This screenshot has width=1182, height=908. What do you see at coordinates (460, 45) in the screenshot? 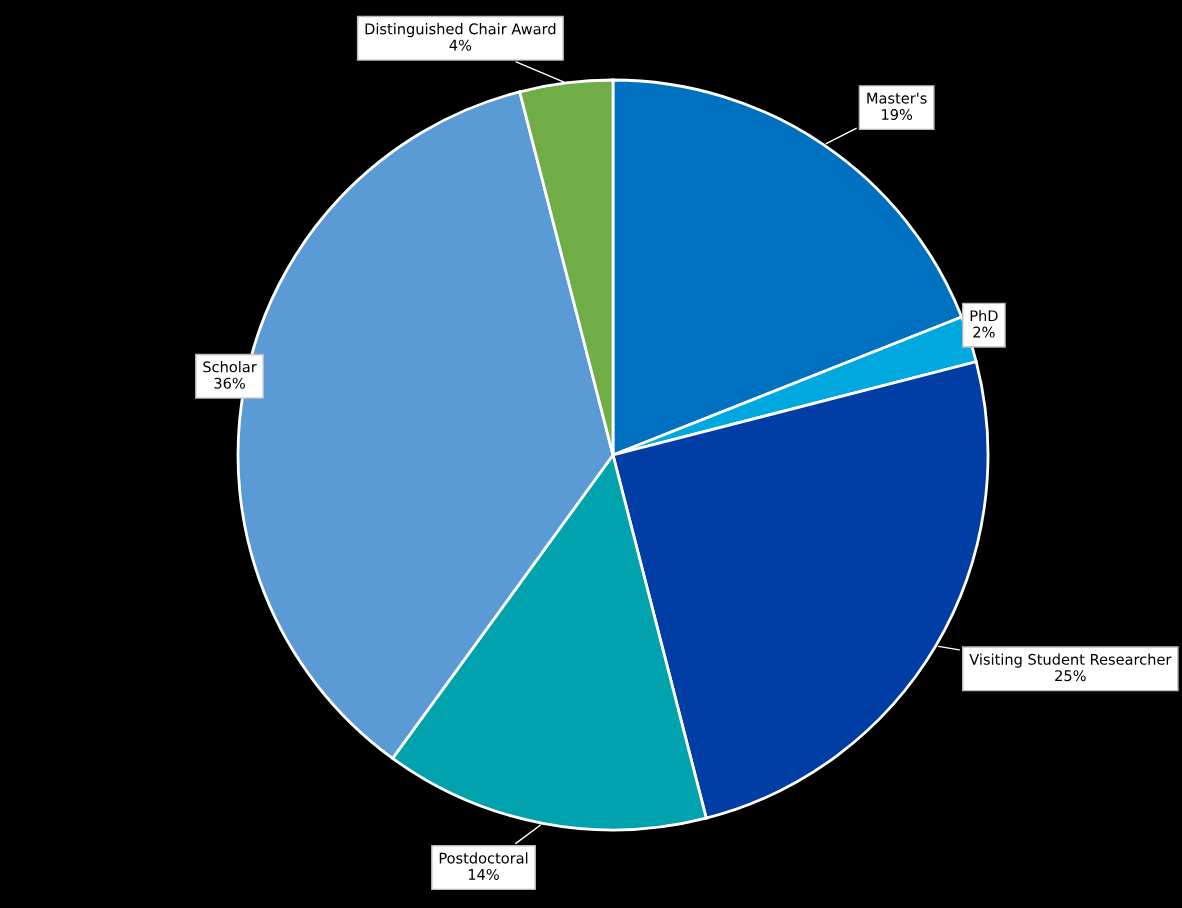
I see `data-label: 4%` at bounding box center [460, 45].